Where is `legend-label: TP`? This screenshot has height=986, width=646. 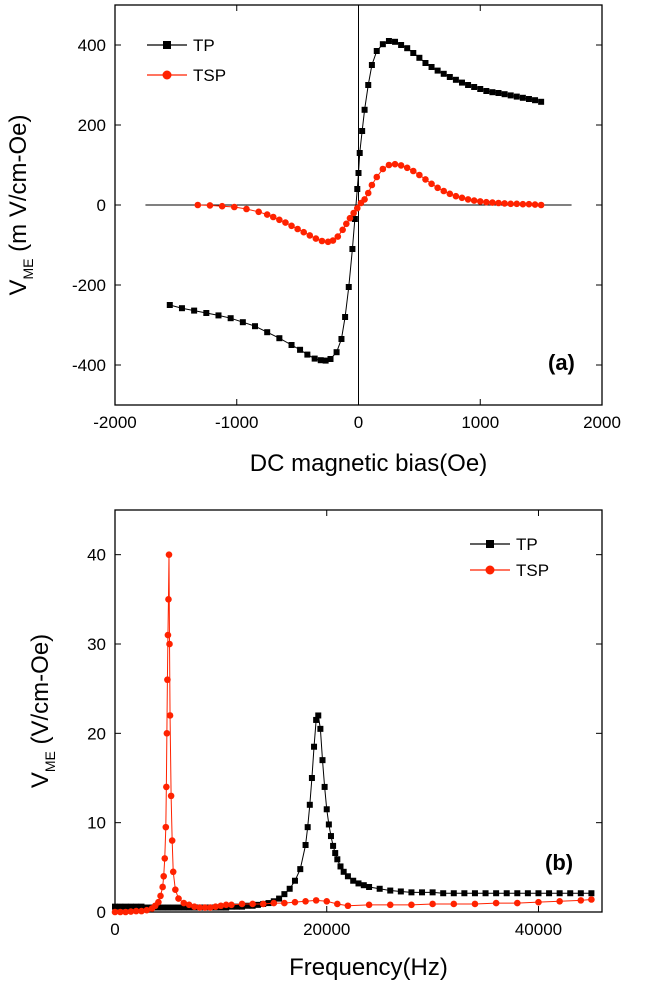
legend-label: TP is located at coordinates (204, 45).